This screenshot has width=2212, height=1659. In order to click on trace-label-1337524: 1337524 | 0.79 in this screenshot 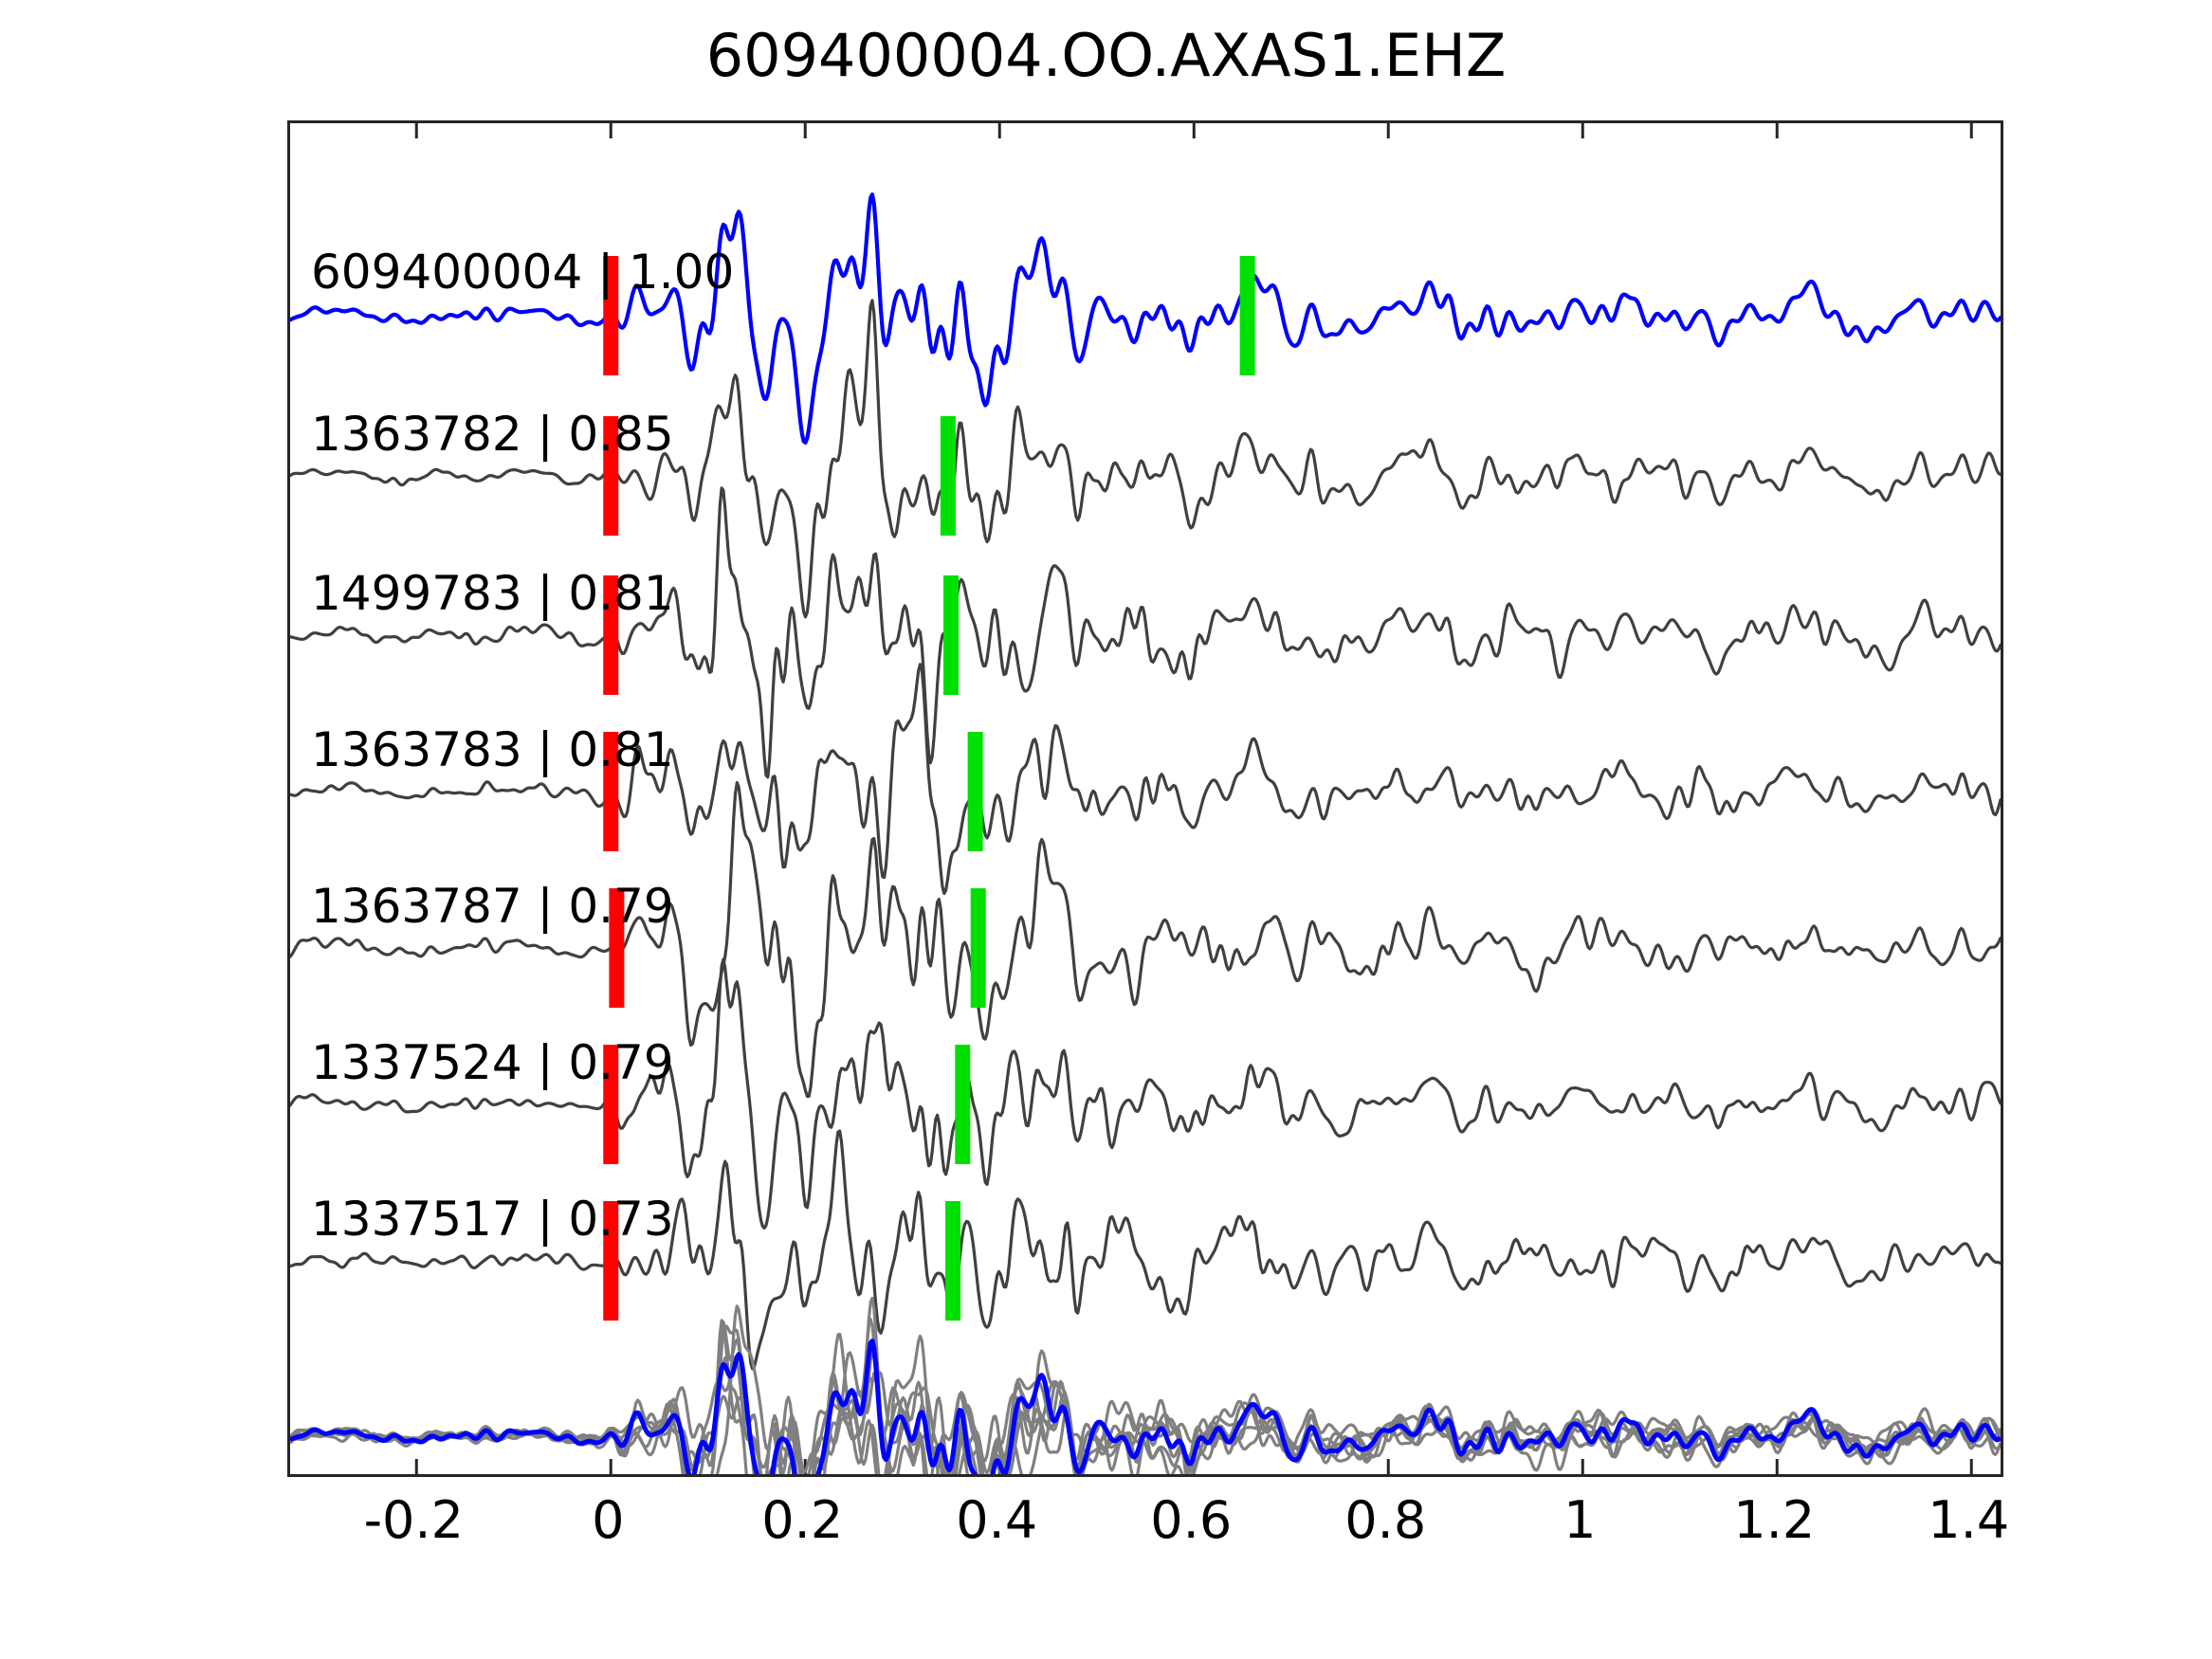, I will do `click(492, 1062)`.